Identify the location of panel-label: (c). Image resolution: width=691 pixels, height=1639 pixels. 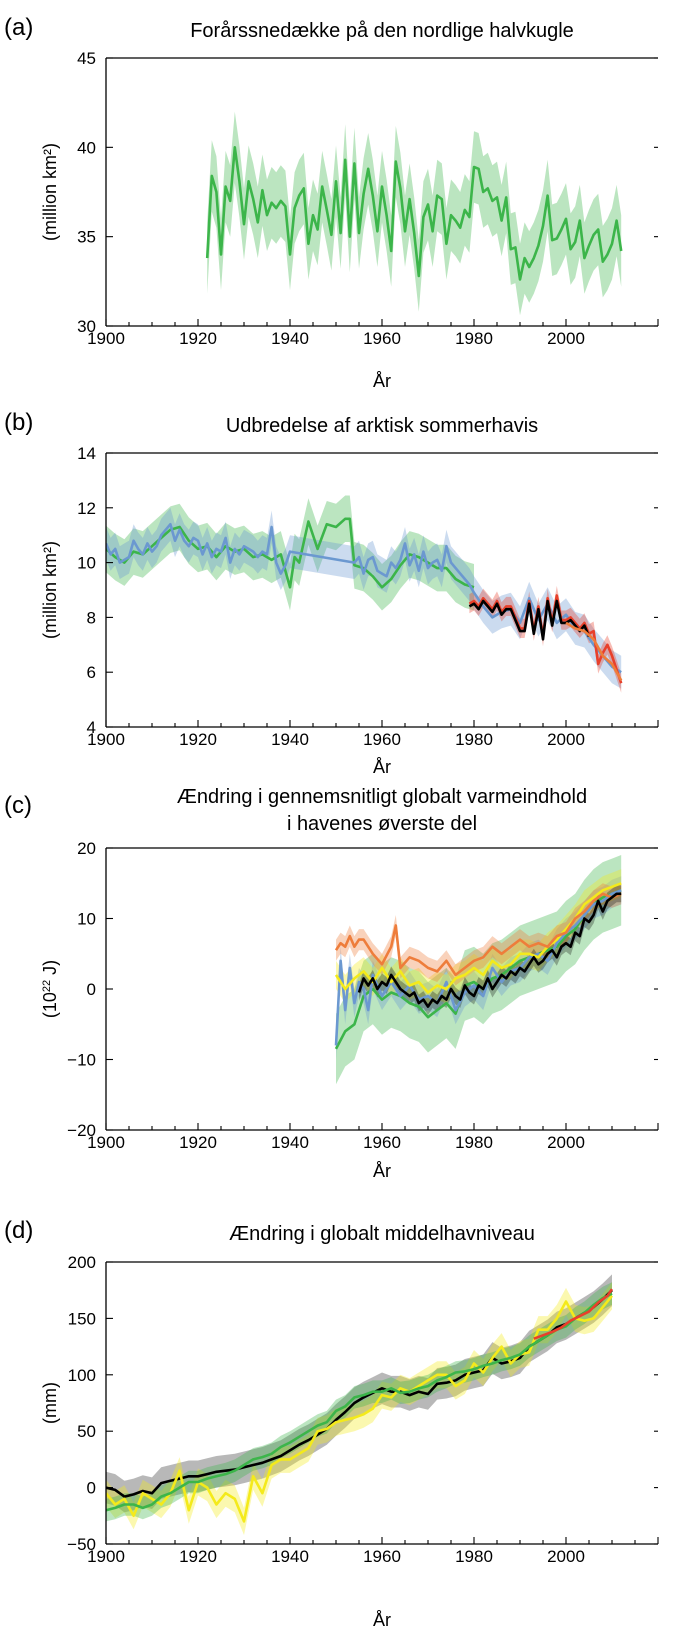
(18, 805).